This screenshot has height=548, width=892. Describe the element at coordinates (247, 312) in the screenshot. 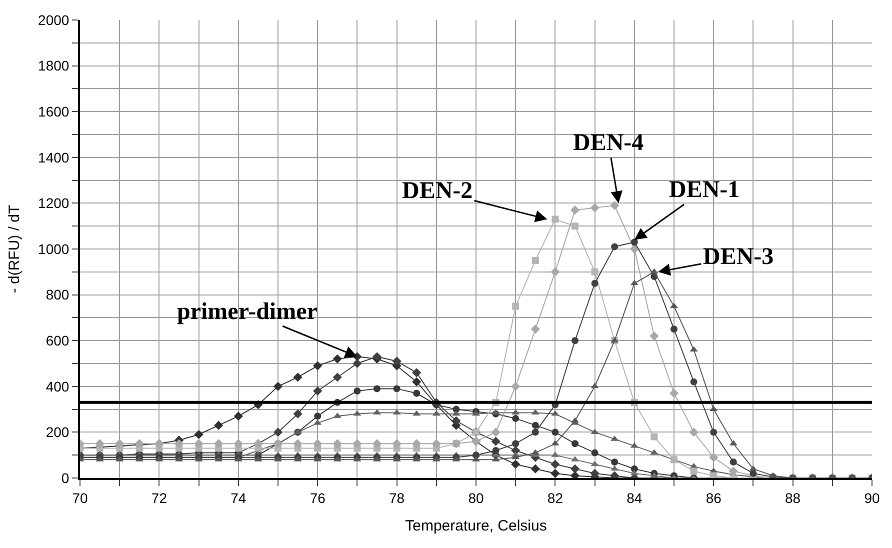

I see `annotation: primer-dimer` at that location.